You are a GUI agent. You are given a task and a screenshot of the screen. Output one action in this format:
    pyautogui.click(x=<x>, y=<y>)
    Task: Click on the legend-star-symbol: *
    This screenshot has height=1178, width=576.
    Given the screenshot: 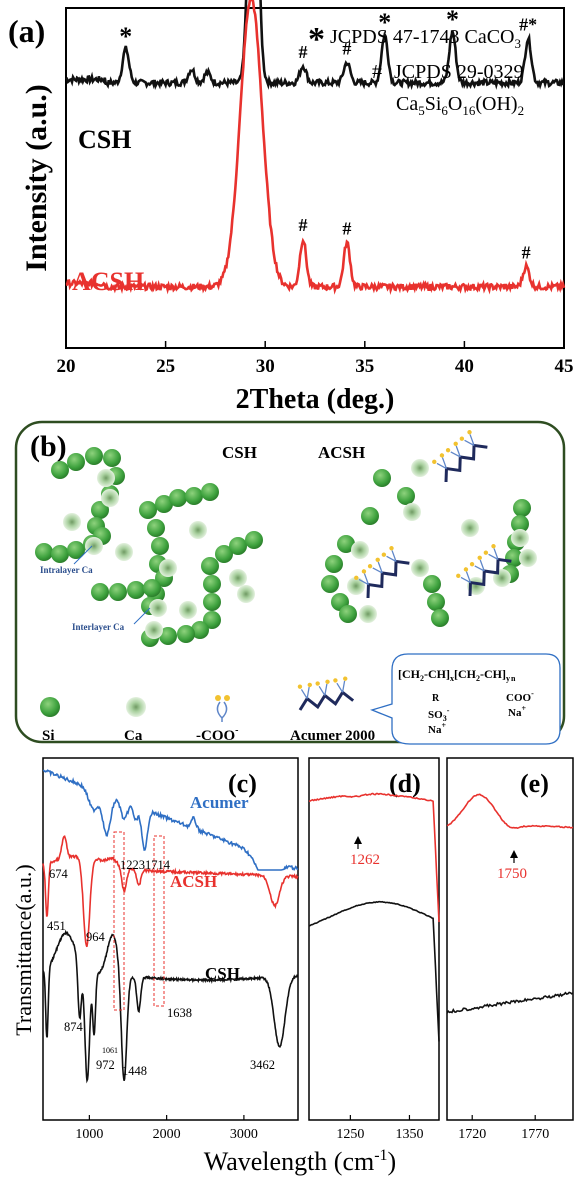 What is the action you would take?
    pyautogui.click(x=316, y=39)
    